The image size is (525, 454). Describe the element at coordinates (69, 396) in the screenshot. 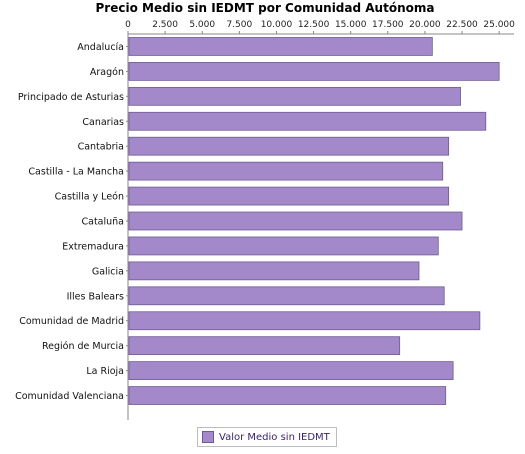

I see `category-label: Comunidad Valenciana` at that location.